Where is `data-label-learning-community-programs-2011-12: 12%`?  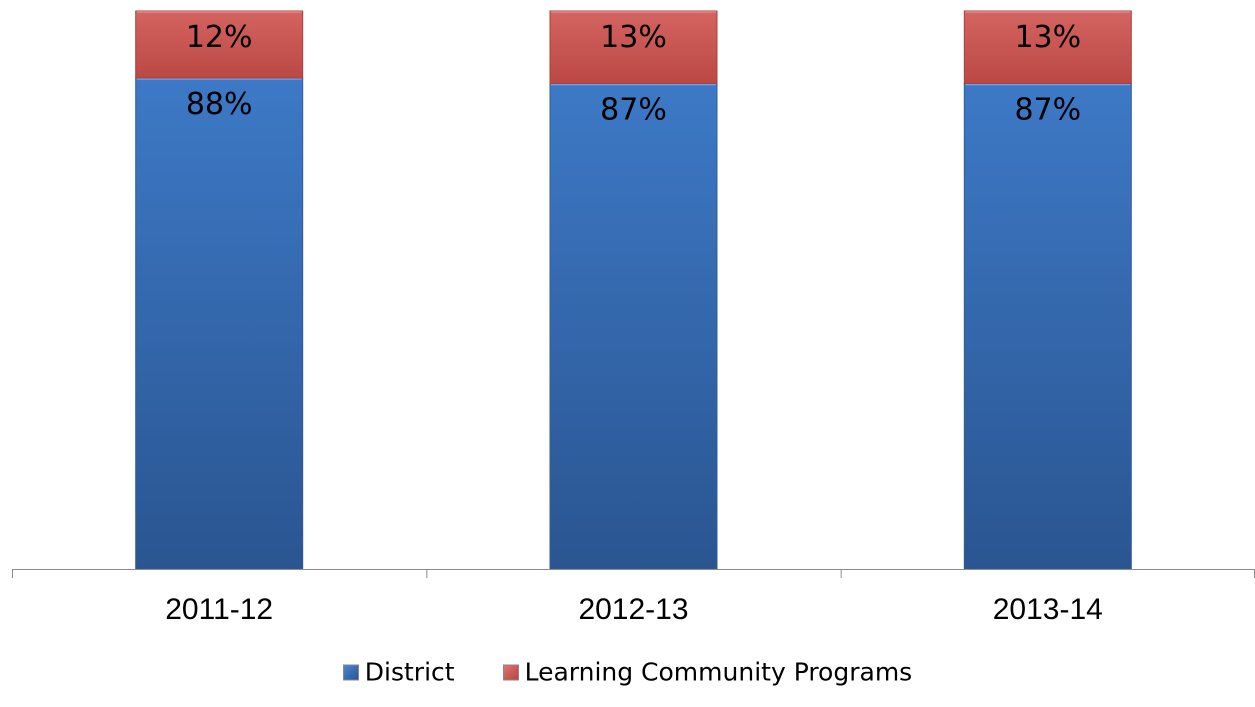
data-label-learning-community-programs-2011-12: 12% is located at coordinates (219, 37).